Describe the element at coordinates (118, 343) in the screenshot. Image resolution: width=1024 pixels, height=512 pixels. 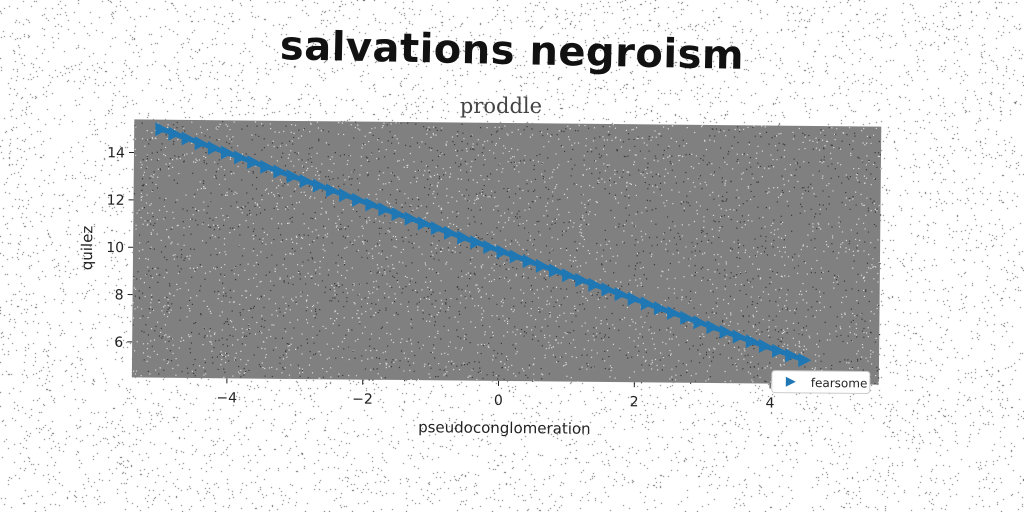
I see `y-tick-label: 6` at that location.